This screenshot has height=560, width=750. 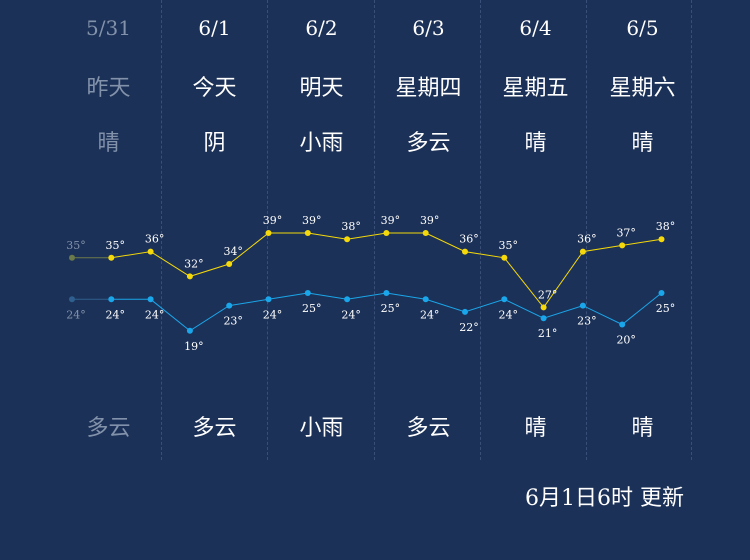 I want to click on high-temp-label: 34°, so click(x=233, y=251).